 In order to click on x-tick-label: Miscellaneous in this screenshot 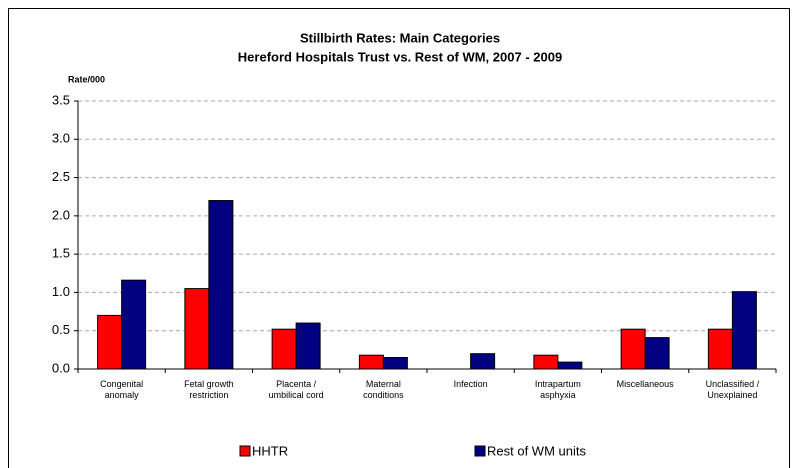, I will do `click(645, 384)`.